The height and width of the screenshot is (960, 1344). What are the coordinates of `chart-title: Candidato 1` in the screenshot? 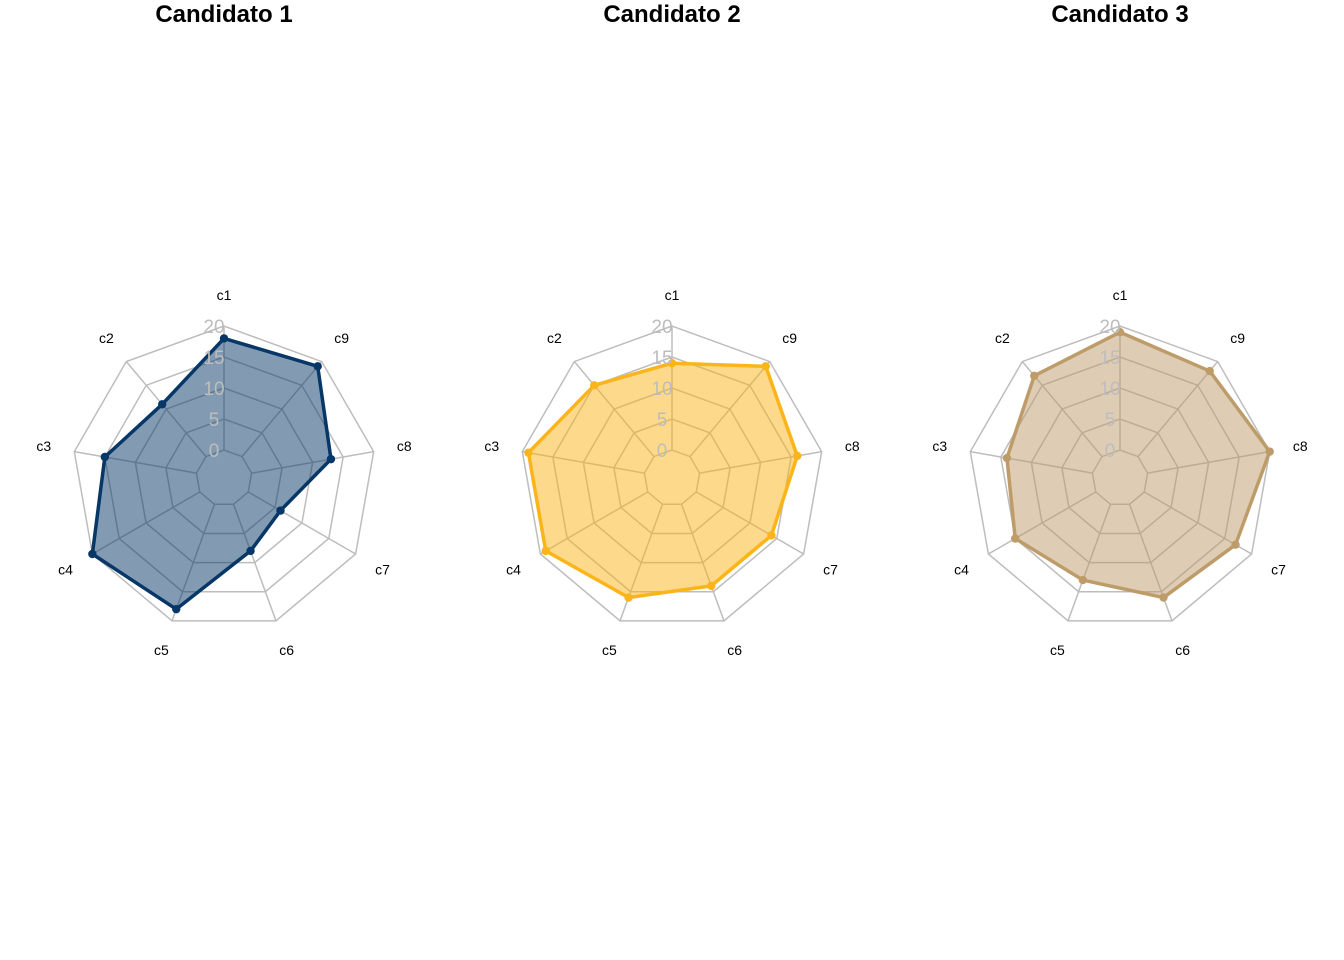 It's located at (223, 14).